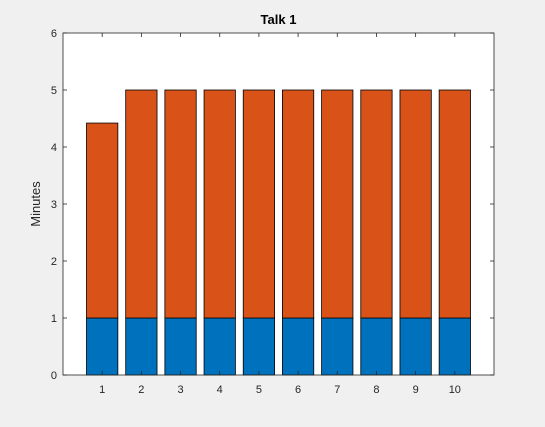  What do you see at coordinates (54, 319) in the screenshot?
I see `y-tick-label-1: 1` at bounding box center [54, 319].